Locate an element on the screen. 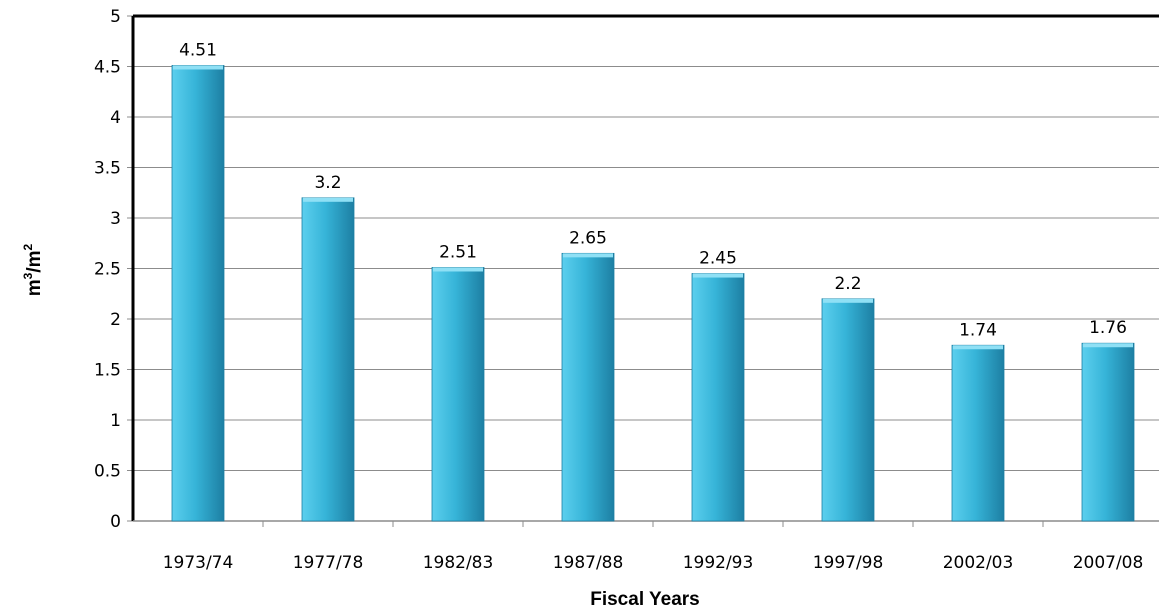 The image size is (1159, 613). y-axis-title-mid: /m is located at coordinates (34, 261).